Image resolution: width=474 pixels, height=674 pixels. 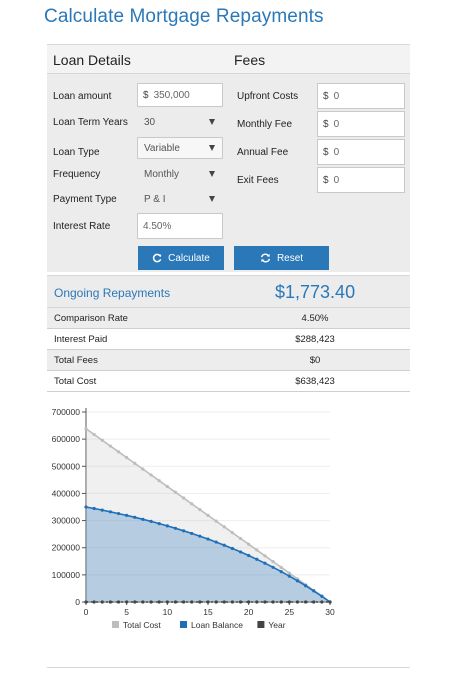 What do you see at coordinates (189, 258) in the screenshot?
I see `calculate-button-label: Calculate` at bounding box center [189, 258].